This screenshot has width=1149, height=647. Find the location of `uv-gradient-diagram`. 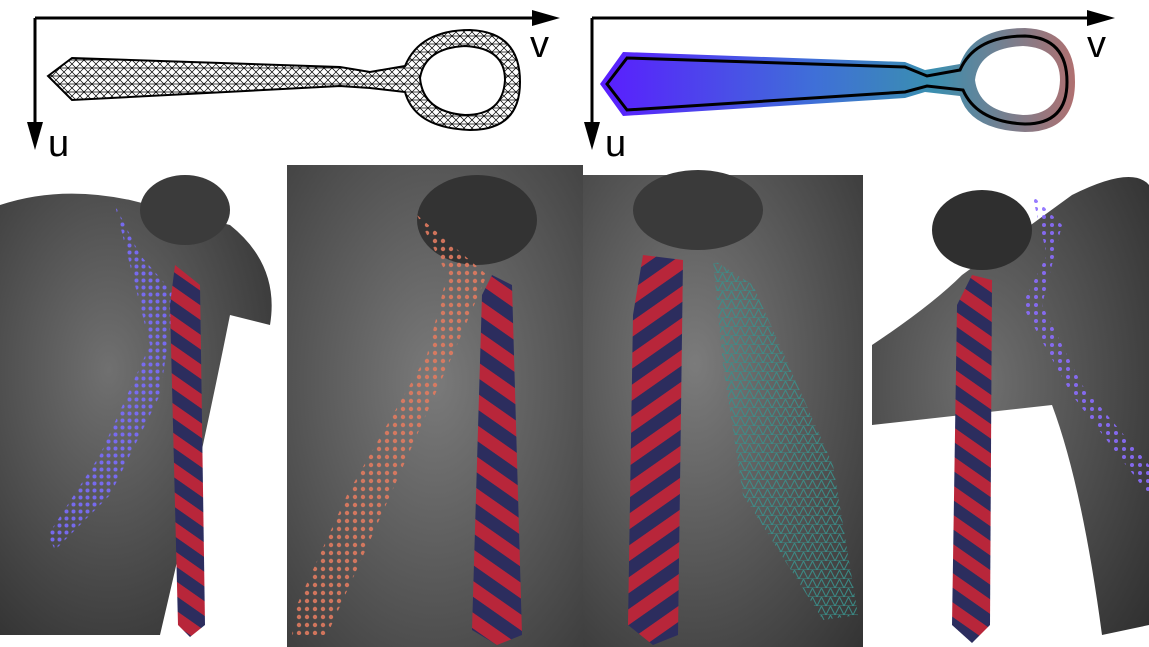

uv-gradient-diagram is located at coordinates (849, 80).